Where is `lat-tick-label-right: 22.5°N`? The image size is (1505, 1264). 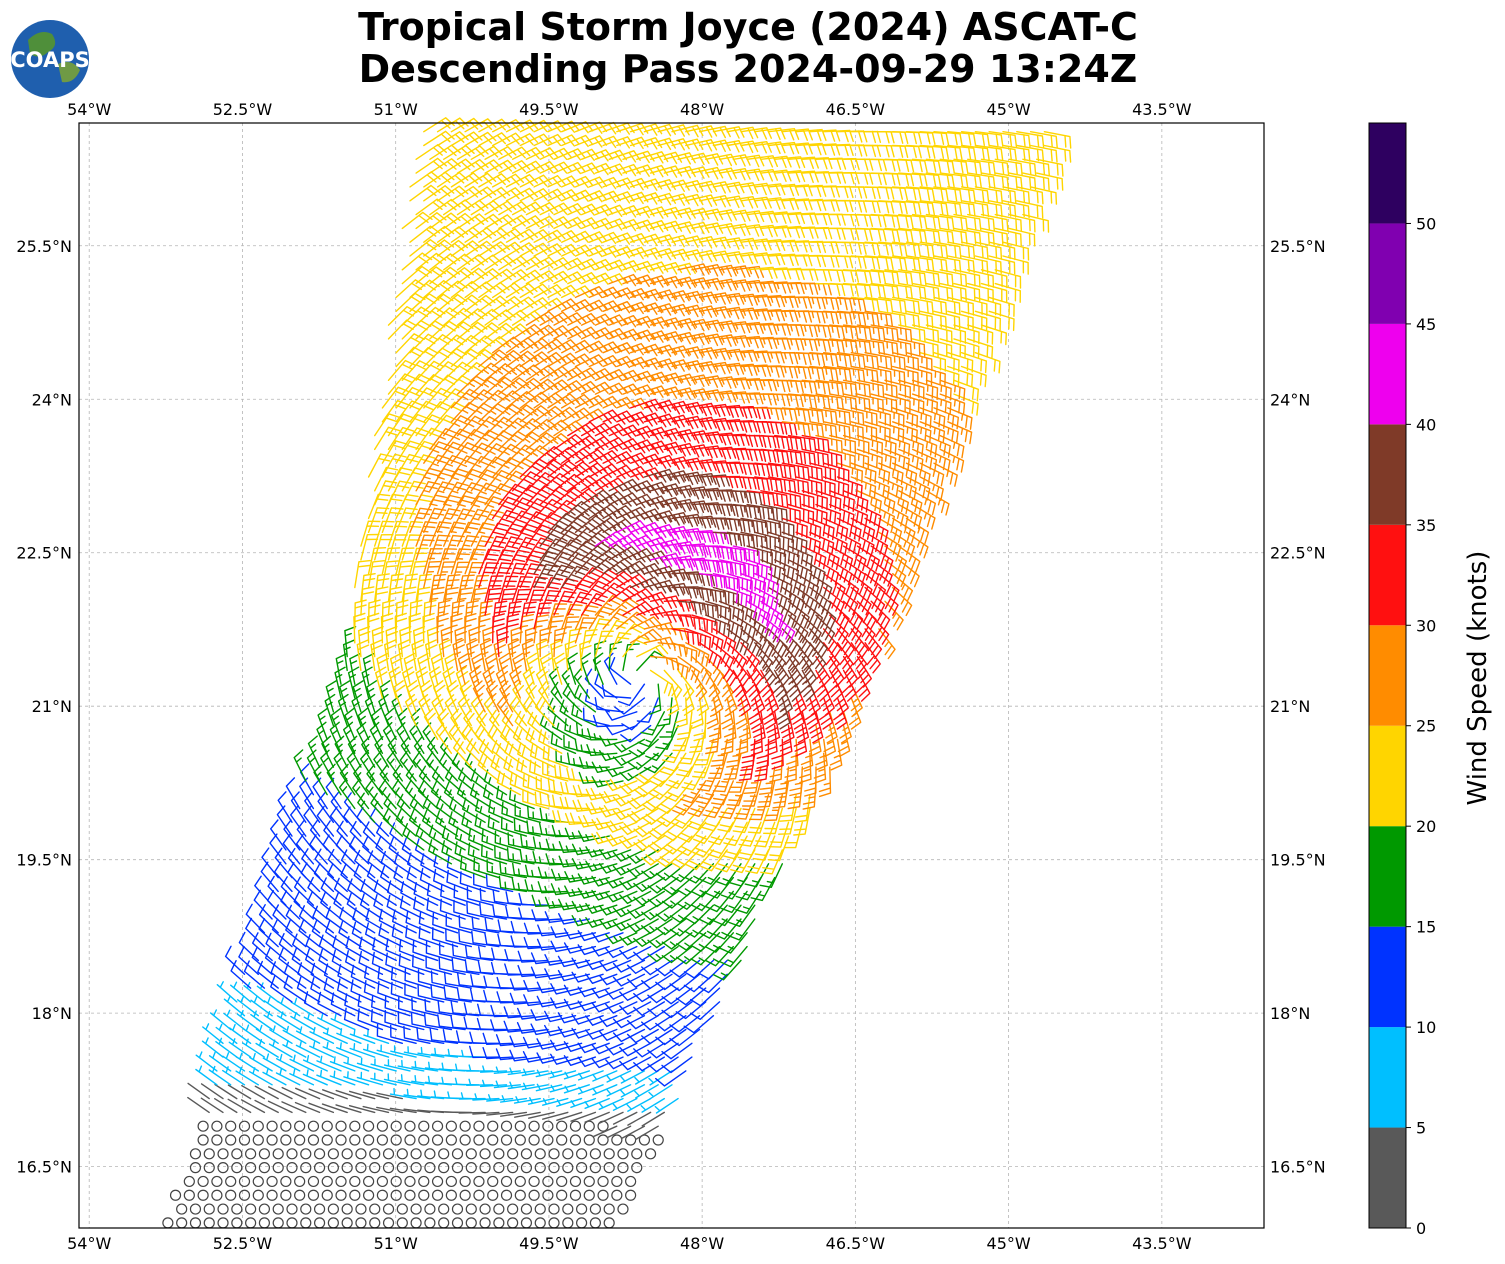
lat-tick-label-right: 22.5°N is located at coordinates (1298, 553).